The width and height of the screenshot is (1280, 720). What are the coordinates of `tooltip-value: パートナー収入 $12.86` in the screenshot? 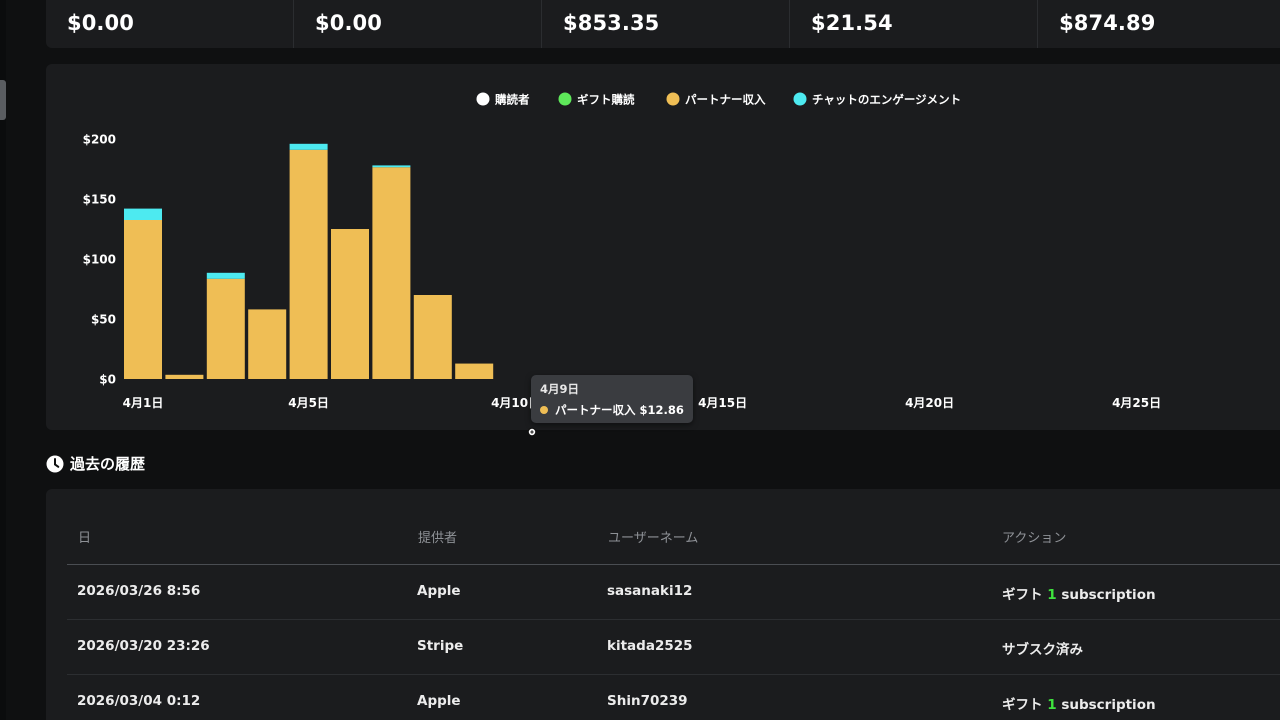 It's located at (619, 410).